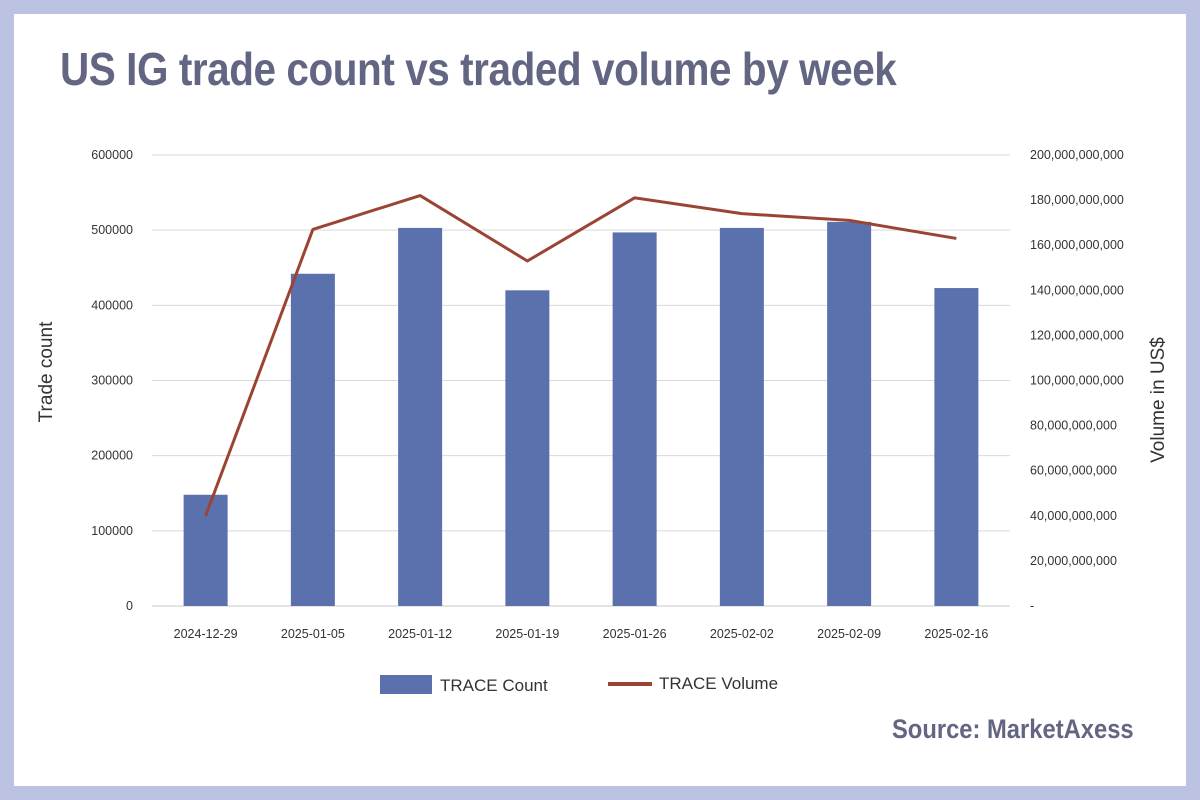 The width and height of the screenshot is (1200, 800). Describe the element at coordinates (1073, 516) in the screenshot. I see `y2-tick-label: 40,000,000,000` at that location.